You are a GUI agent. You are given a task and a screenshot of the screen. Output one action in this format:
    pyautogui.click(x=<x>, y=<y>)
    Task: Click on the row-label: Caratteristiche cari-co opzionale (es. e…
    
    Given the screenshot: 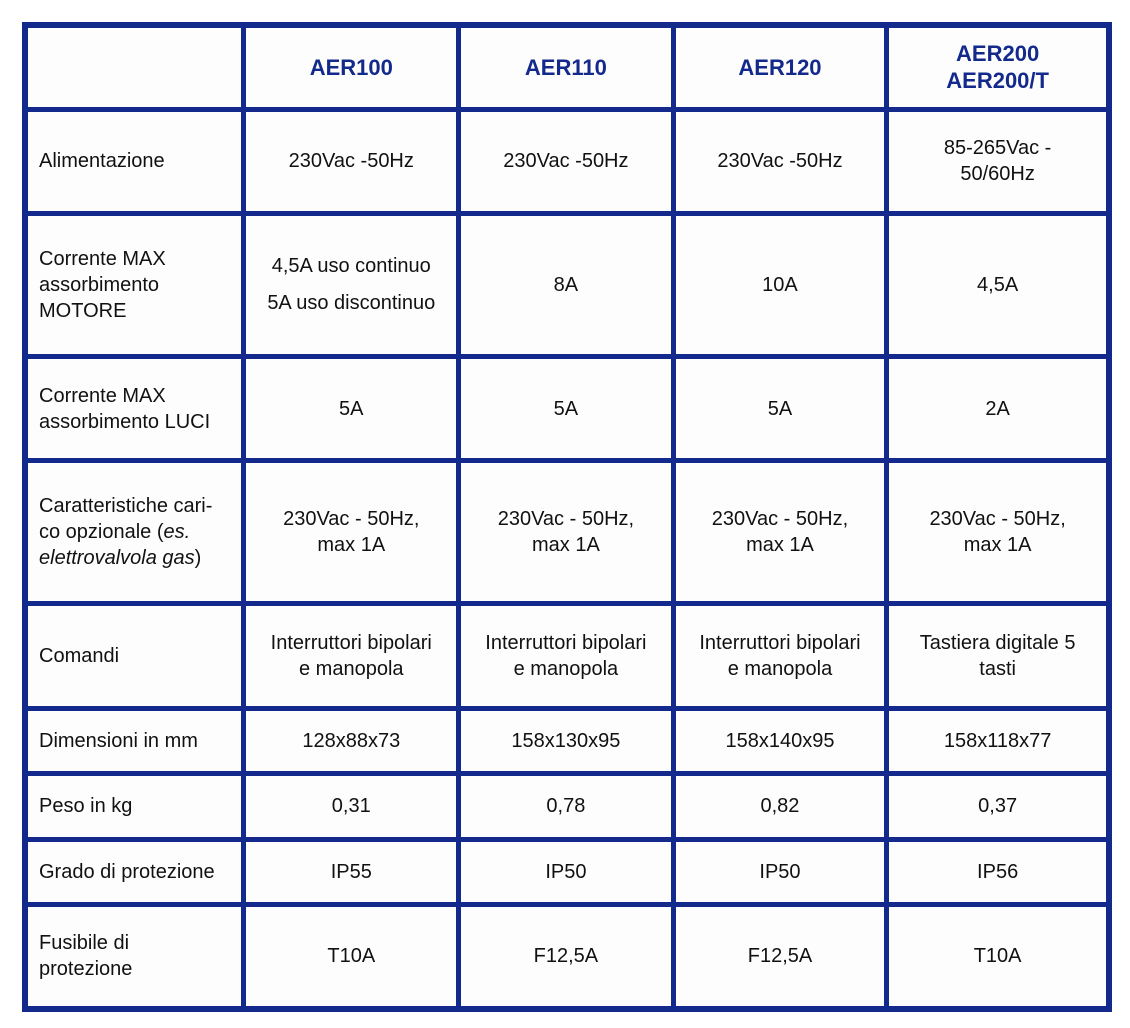 What is the action you would take?
    pyautogui.click(x=134, y=532)
    